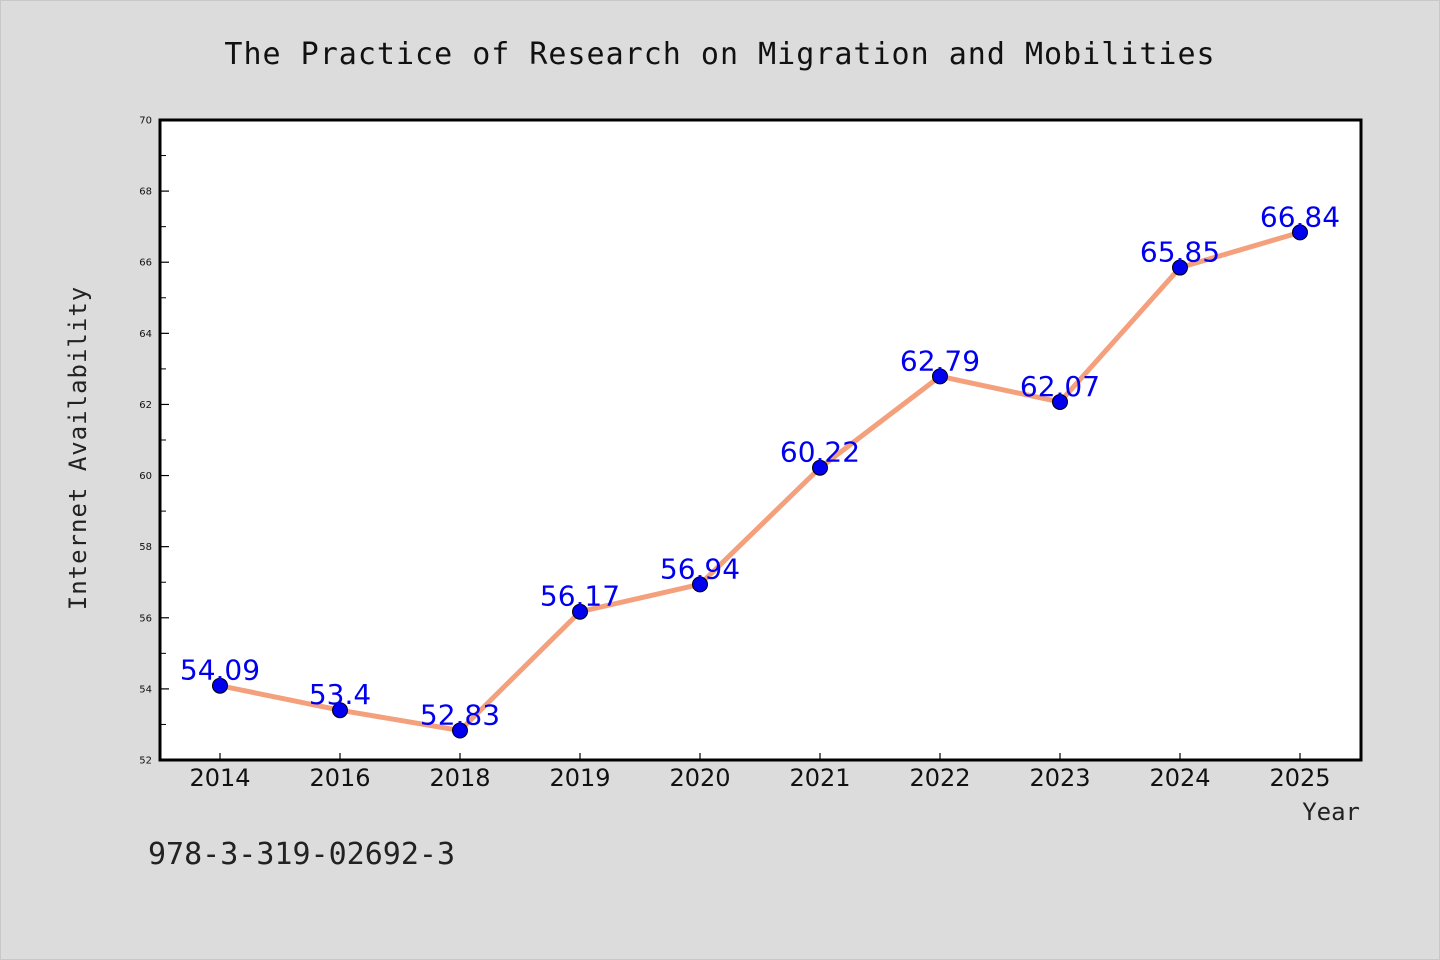 Image resolution: width=1440 pixels, height=960 pixels. I want to click on y-axis-label: Internet Availability, so click(78, 448).